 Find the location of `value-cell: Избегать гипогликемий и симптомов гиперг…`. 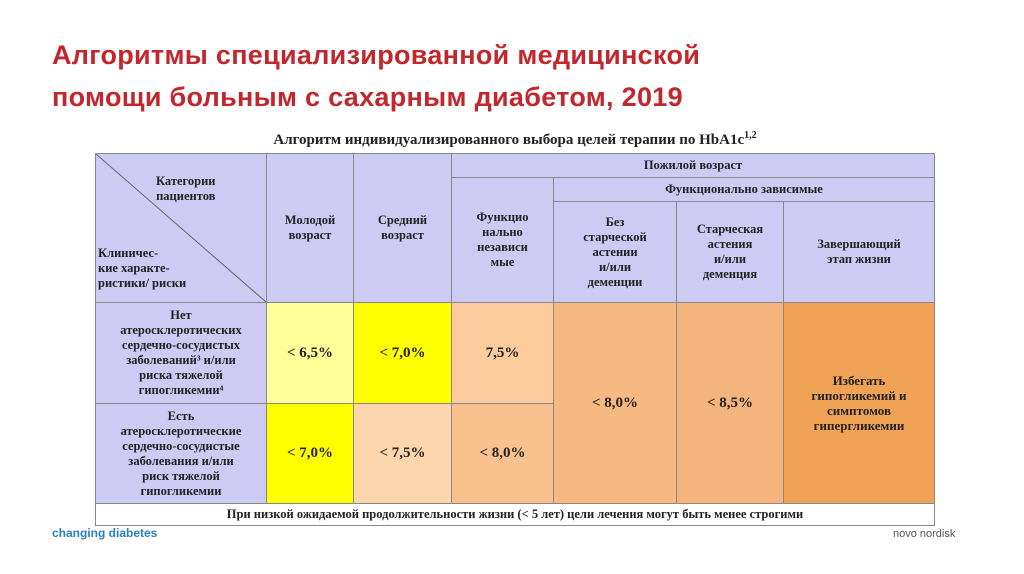

value-cell: Избегать гипогликемий и симптомов гиперг… is located at coordinates (859, 403).